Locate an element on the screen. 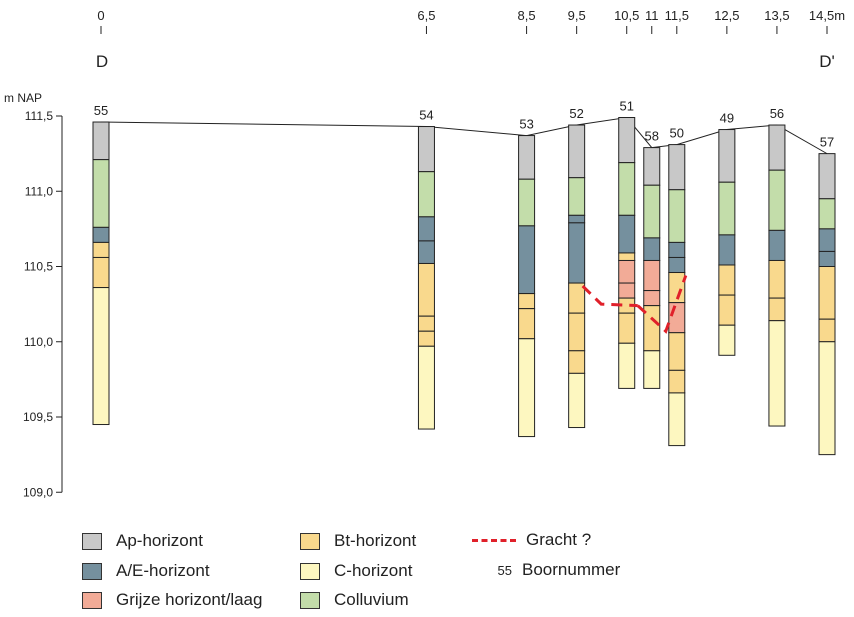 The image size is (854, 617). legend-ap: Ap-horizont is located at coordinates (142, 541).